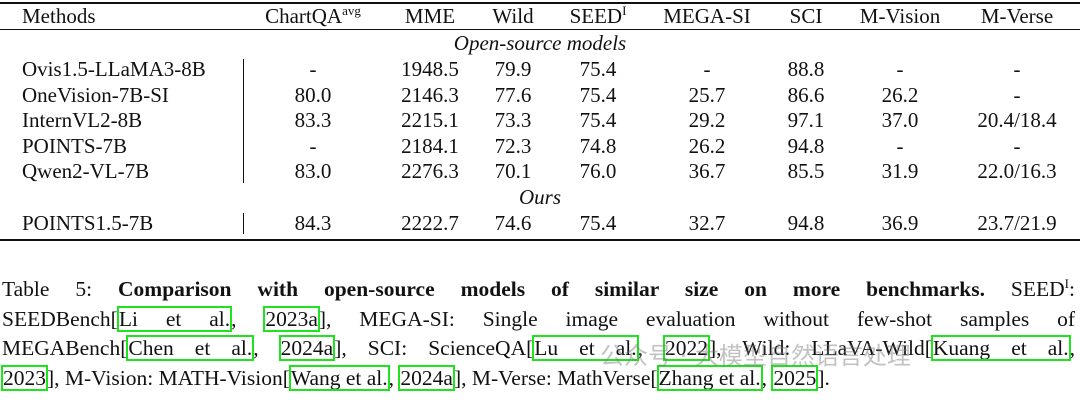 The image size is (1080, 403). What do you see at coordinates (24, 377) in the screenshot?
I see `citation: 2023` at bounding box center [24, 377].